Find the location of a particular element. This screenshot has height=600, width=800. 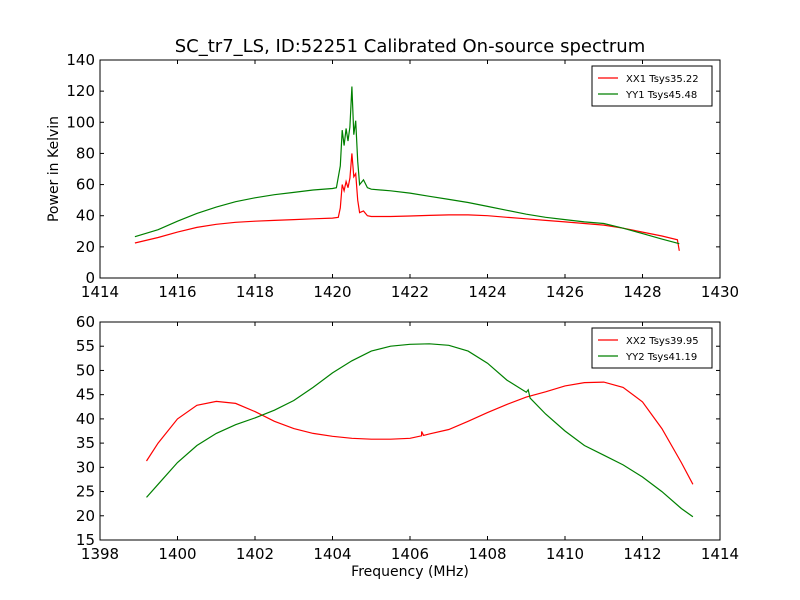

legend: XX1 Tsys35.22 YY1 Tsys45.48 is located at coordinates (652, 86).